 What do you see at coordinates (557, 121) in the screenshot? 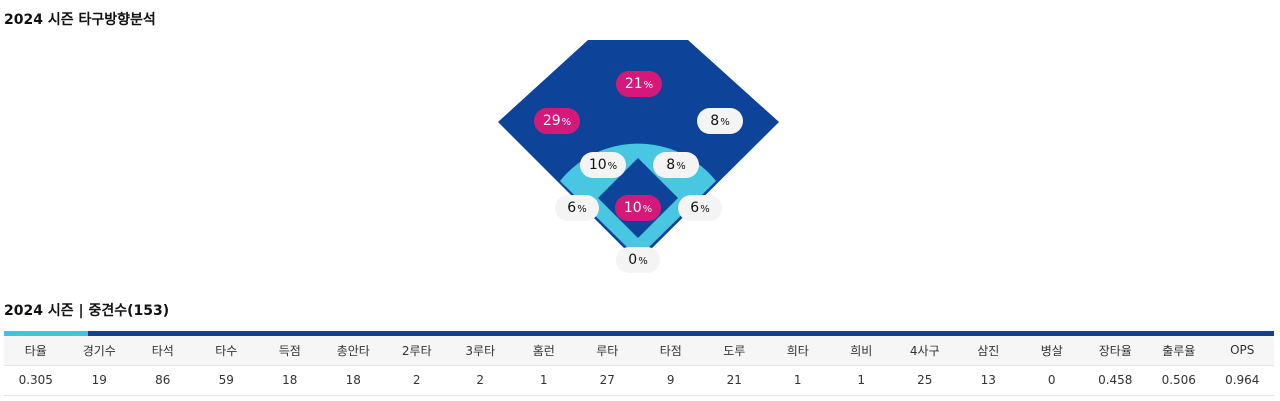
I see `zone-left-field: 29%` at bounding box center [557, 121].